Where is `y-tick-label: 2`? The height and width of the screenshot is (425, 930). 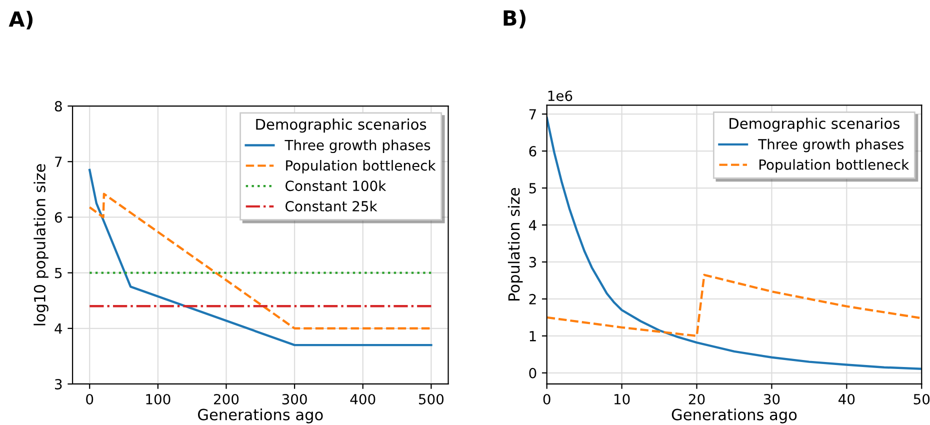
y-tick-label: 2 is located at coordinates (532, 299).